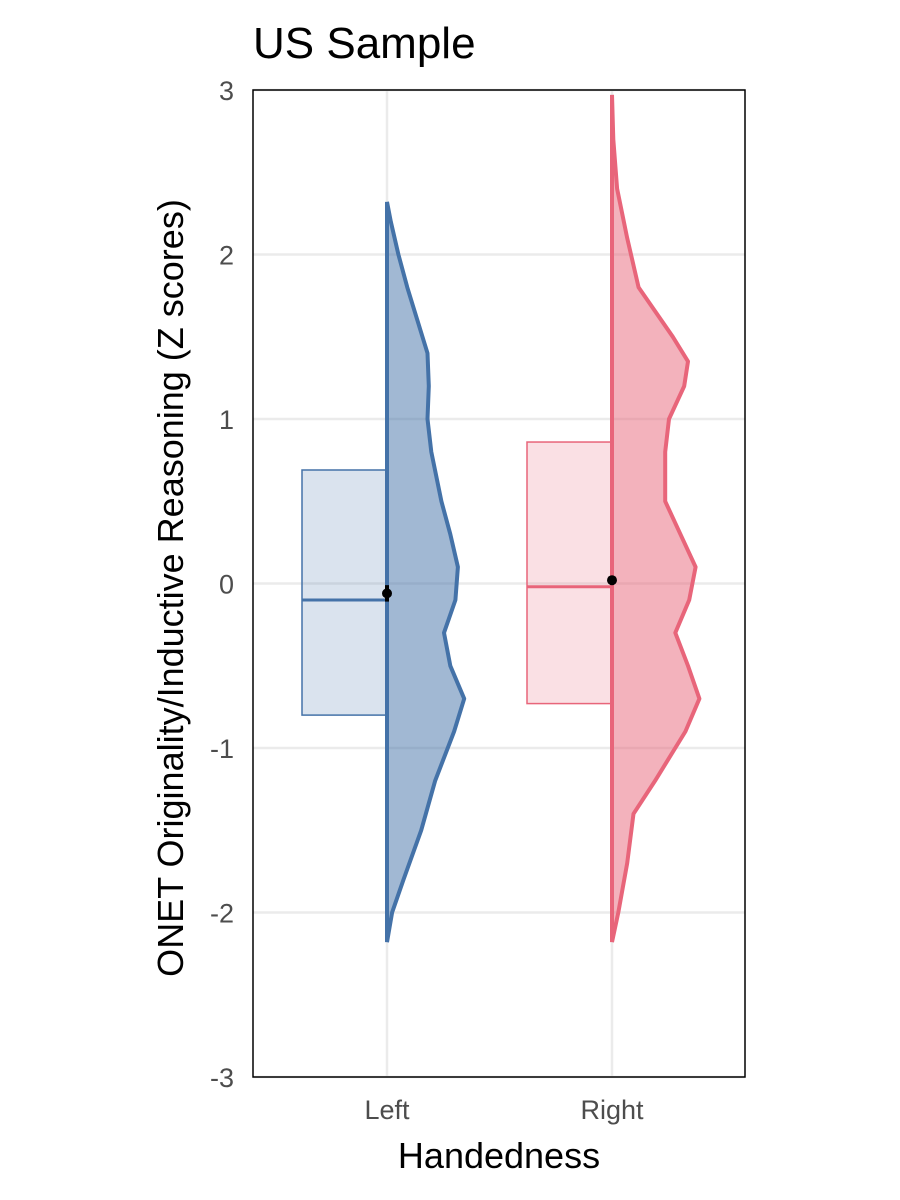 This screenshot has height=1200, width=900. Describe the element at coordinates (612, 1110) in the screenshot. I see `x-tick-label: Right` at that location.